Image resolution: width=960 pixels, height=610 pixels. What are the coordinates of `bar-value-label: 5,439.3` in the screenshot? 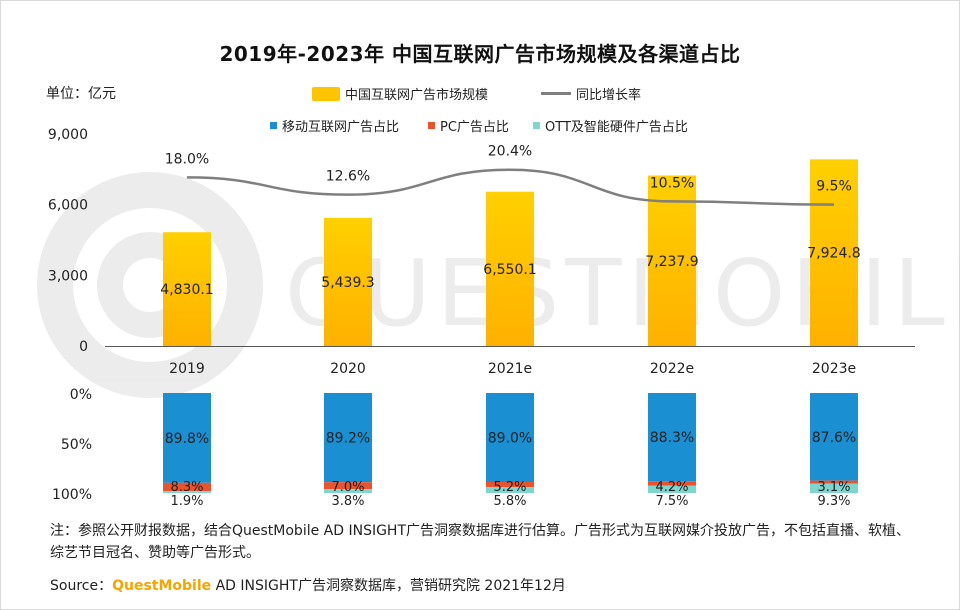 It's located at (347, 283).